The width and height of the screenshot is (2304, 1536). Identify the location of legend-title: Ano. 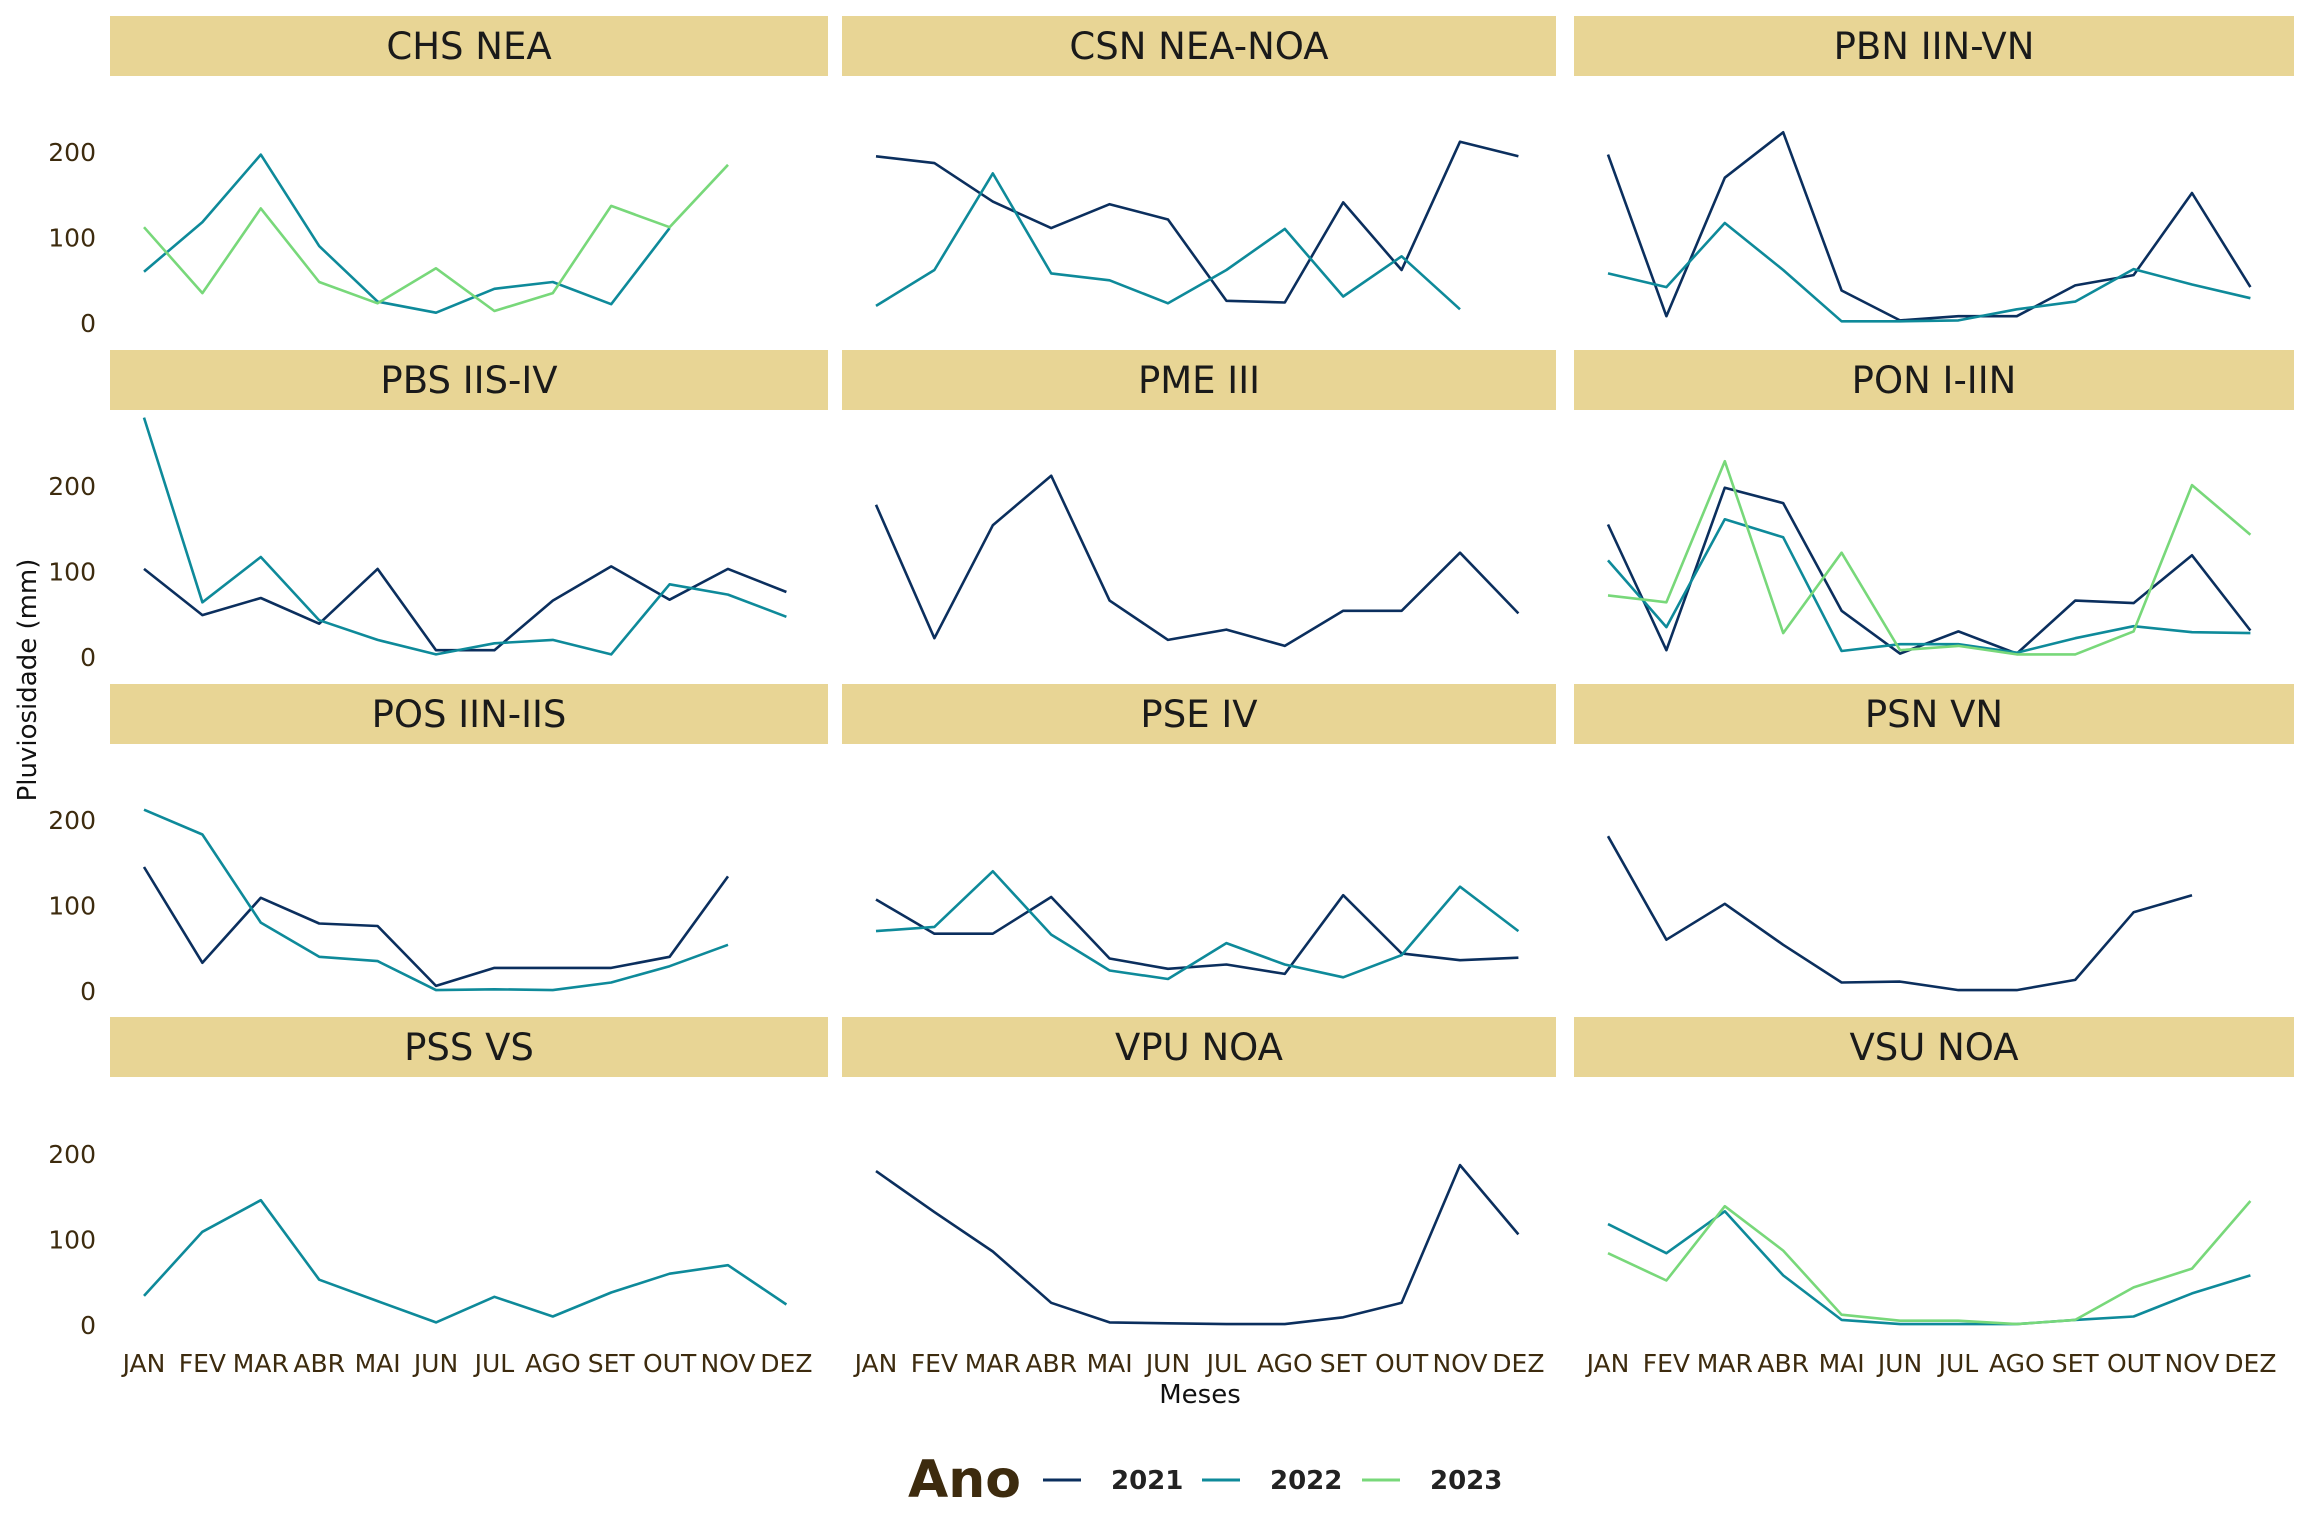
(964, 1480).